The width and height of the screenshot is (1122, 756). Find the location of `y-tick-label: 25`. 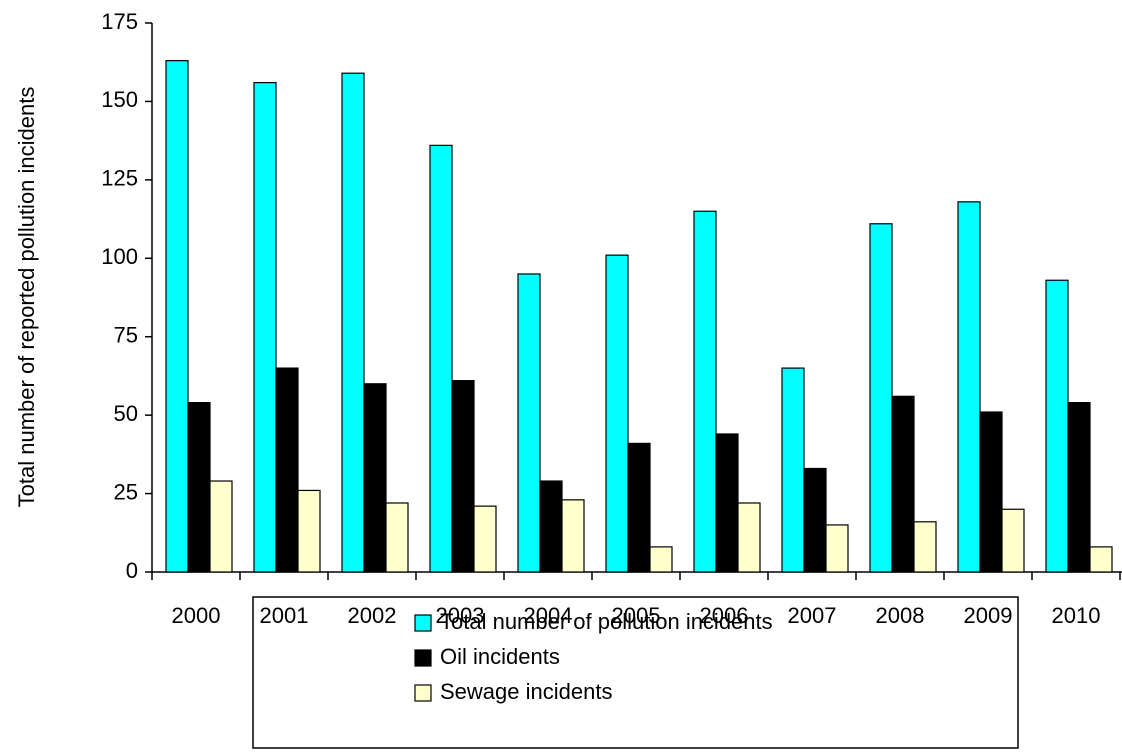

y-tick-label: 25 is located at coordinates (126, 491).